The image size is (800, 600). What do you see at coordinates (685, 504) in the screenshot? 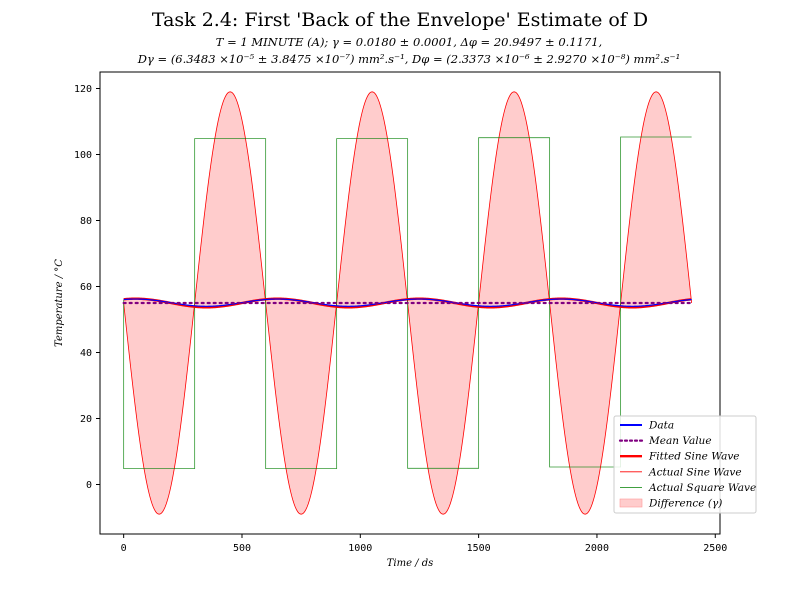
I see `legend-label: Difference (γ)` at bounding box center [685, 504].